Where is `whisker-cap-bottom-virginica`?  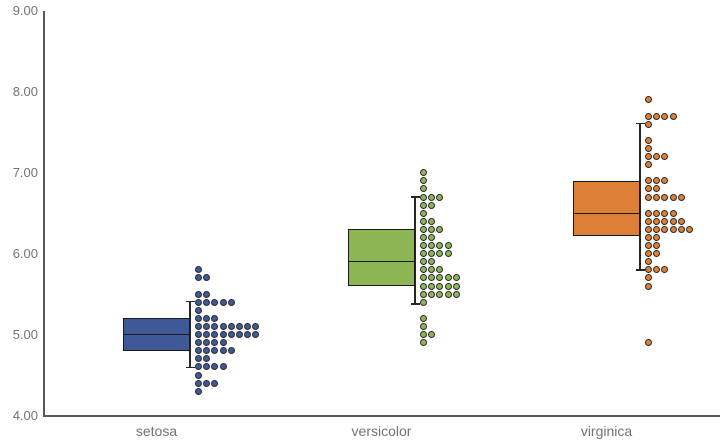 whisker-cap-bottom-virginica is located at coordinates (640, 270).